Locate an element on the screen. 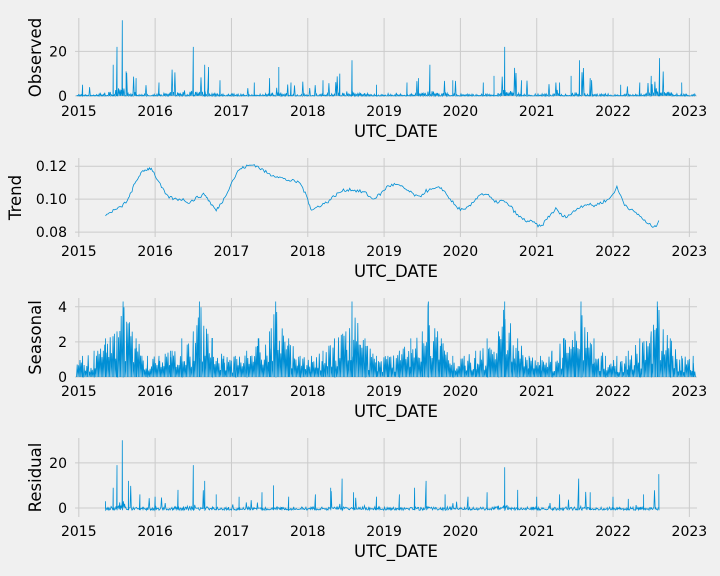  trend-xtick-label-2018: 2018 is located at coordinates (308, 252).